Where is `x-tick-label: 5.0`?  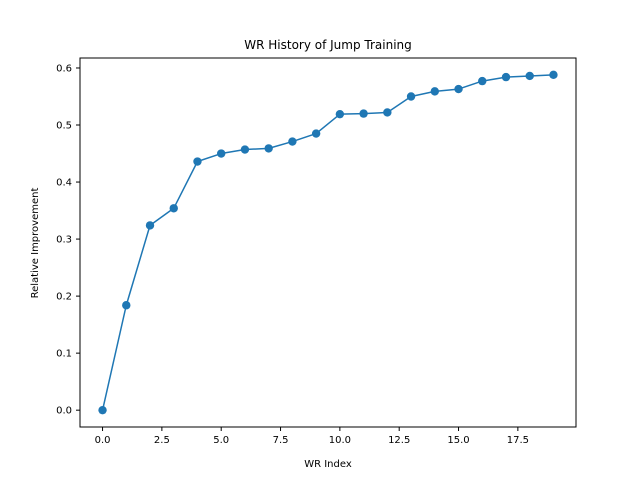
x-tick-label: 5.0 is located at coordinates (221, 440).